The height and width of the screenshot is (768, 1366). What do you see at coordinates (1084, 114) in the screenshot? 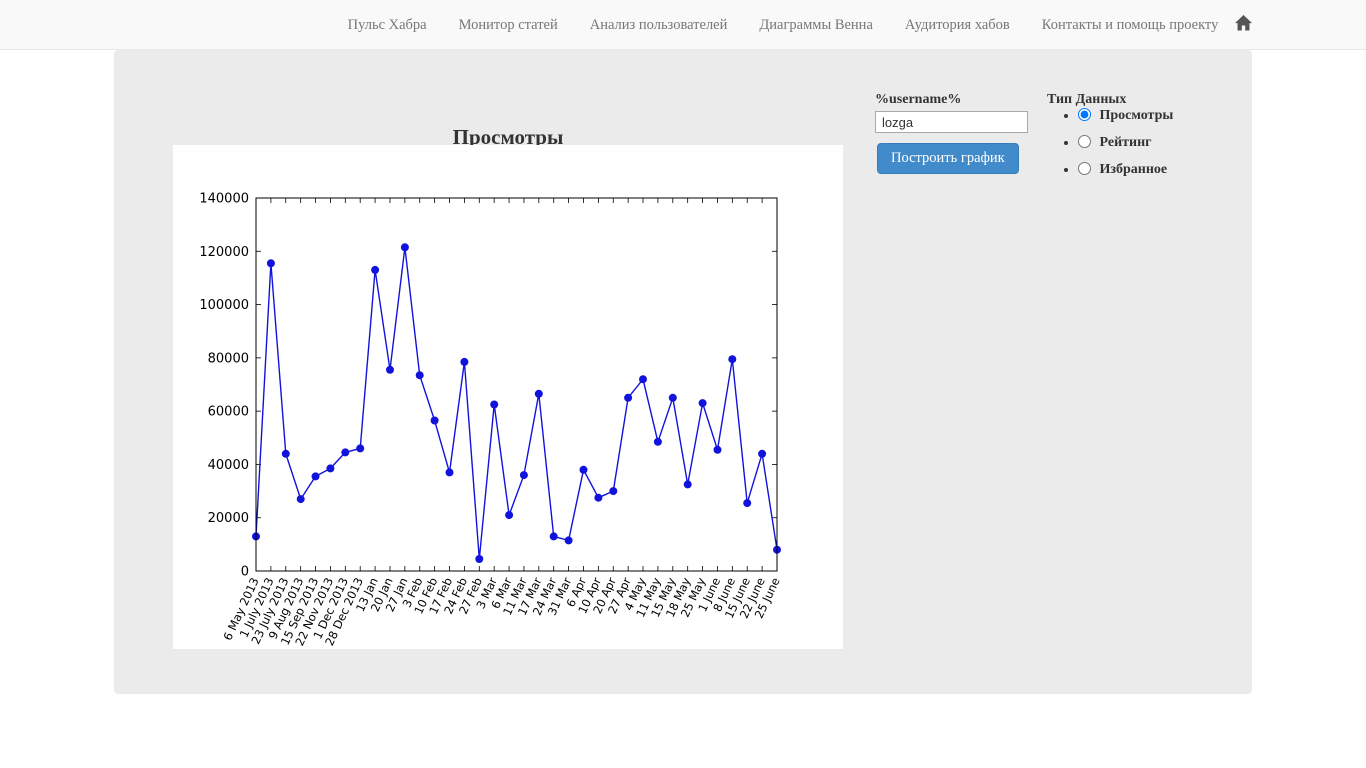
I see `radio-views` at bounding box center [1084, 114].